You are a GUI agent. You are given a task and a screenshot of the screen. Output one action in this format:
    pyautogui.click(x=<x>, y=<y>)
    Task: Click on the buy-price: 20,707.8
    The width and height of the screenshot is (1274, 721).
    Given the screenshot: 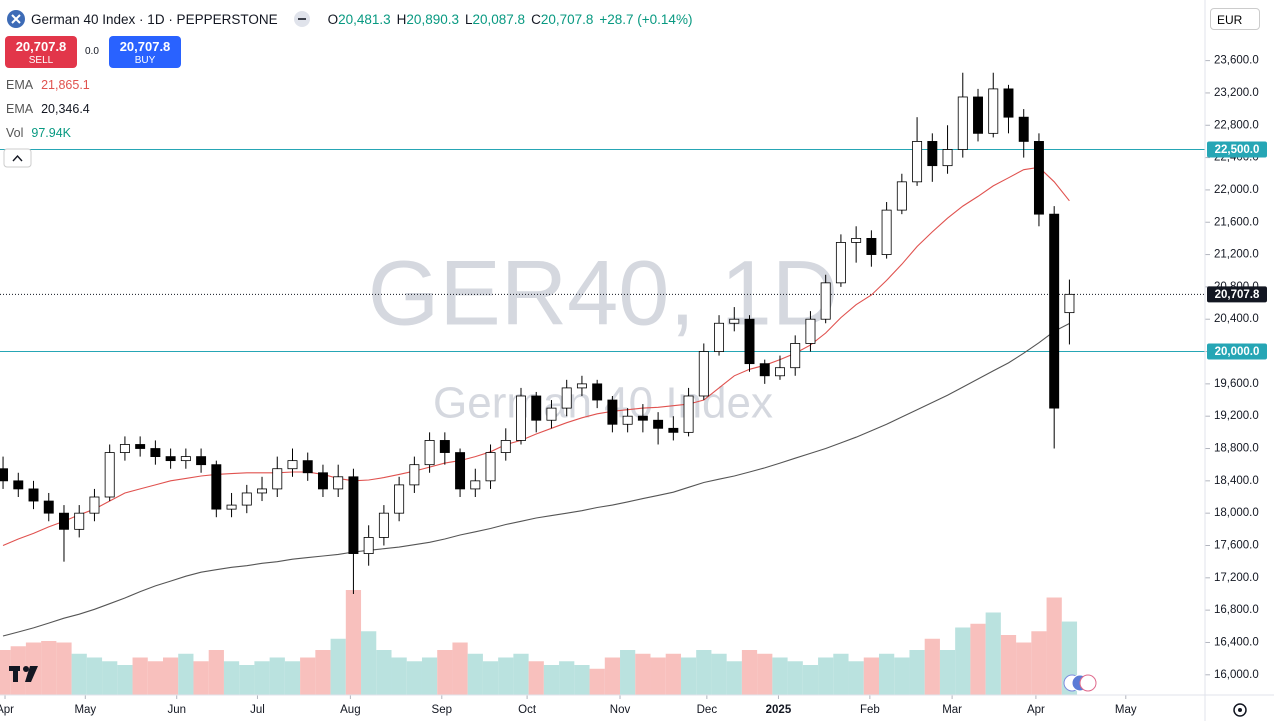 What is the action you would take?
    pyautogui.click(x=145, y=46)
    